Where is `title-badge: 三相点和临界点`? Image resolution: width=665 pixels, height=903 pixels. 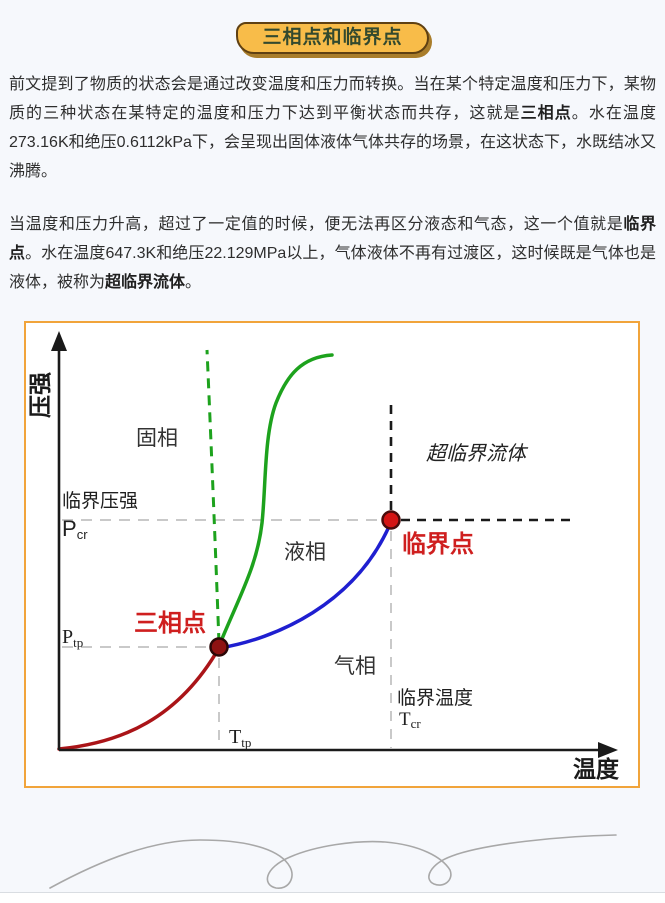
title-badge: 三相点和临界点 is located at coordinates (332, 38).